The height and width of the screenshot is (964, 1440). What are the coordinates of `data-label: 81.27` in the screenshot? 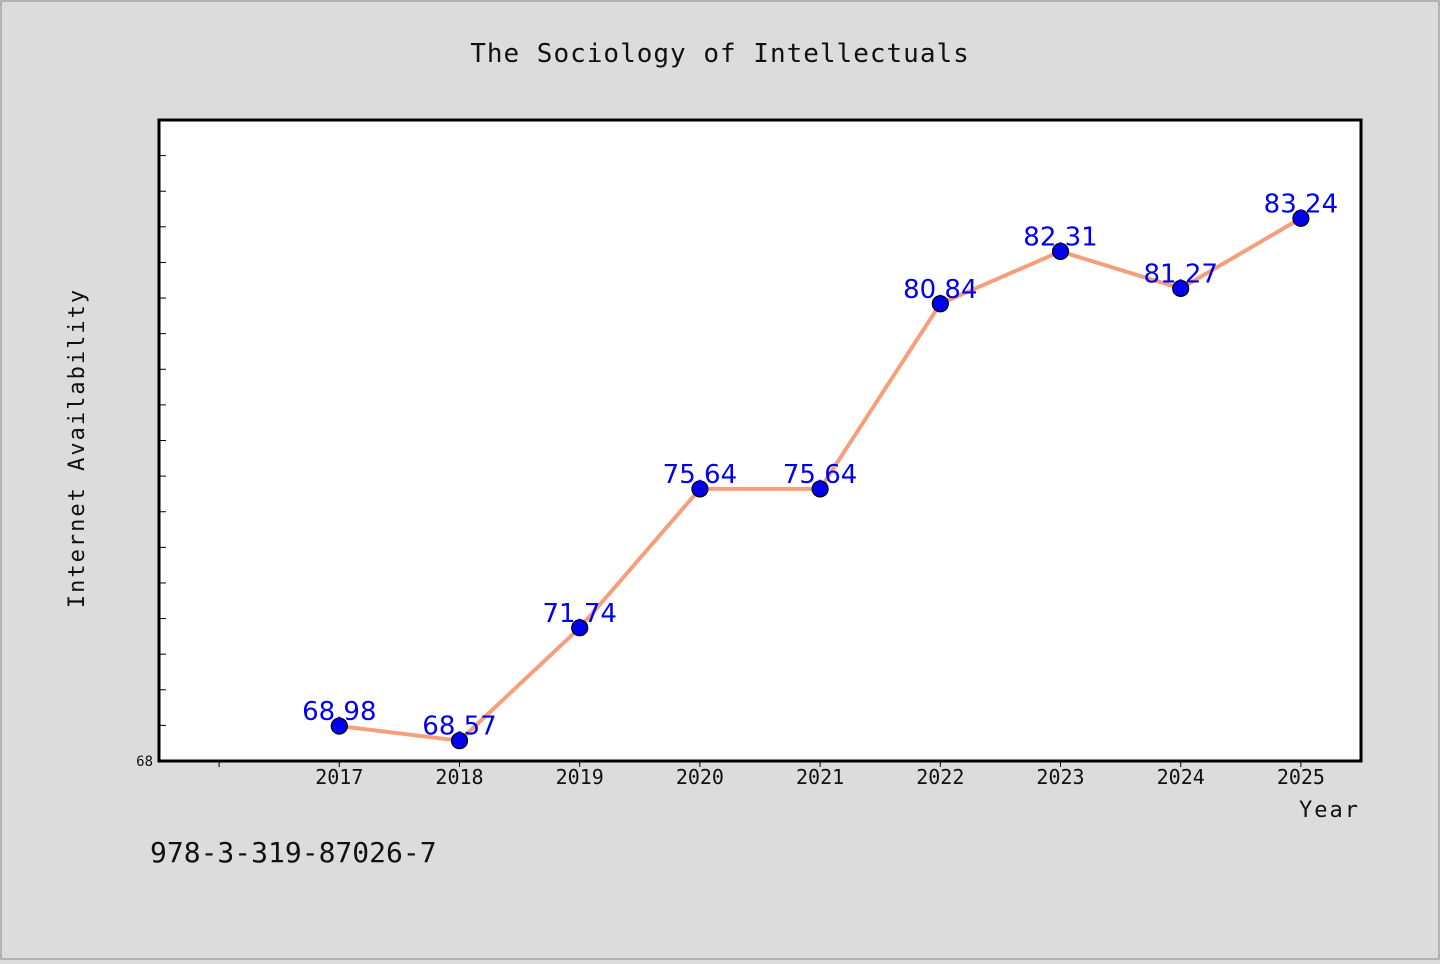 It's located at (1180, 274).